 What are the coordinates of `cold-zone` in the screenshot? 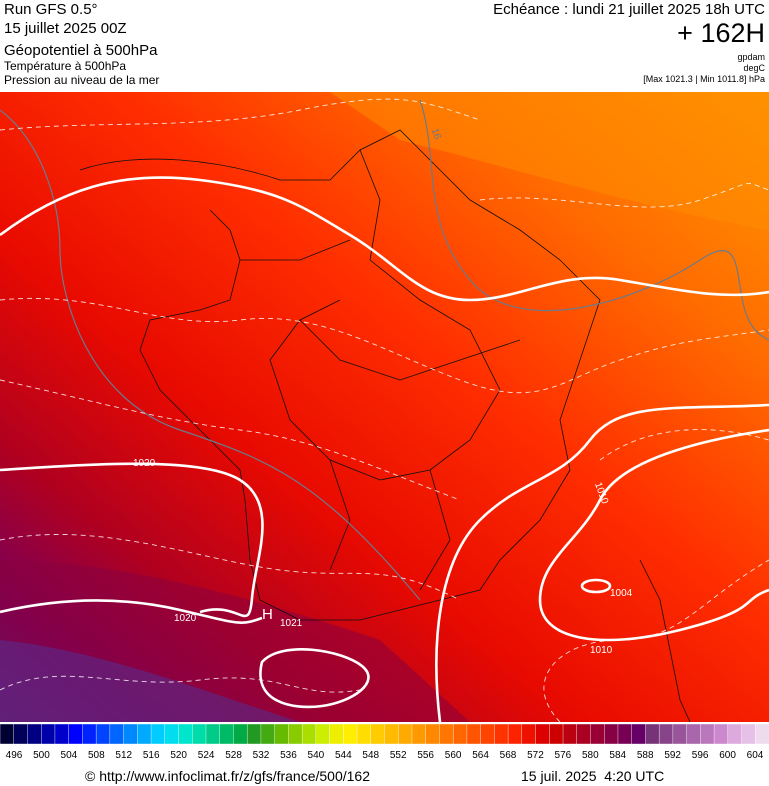 It's located at (150, 681).